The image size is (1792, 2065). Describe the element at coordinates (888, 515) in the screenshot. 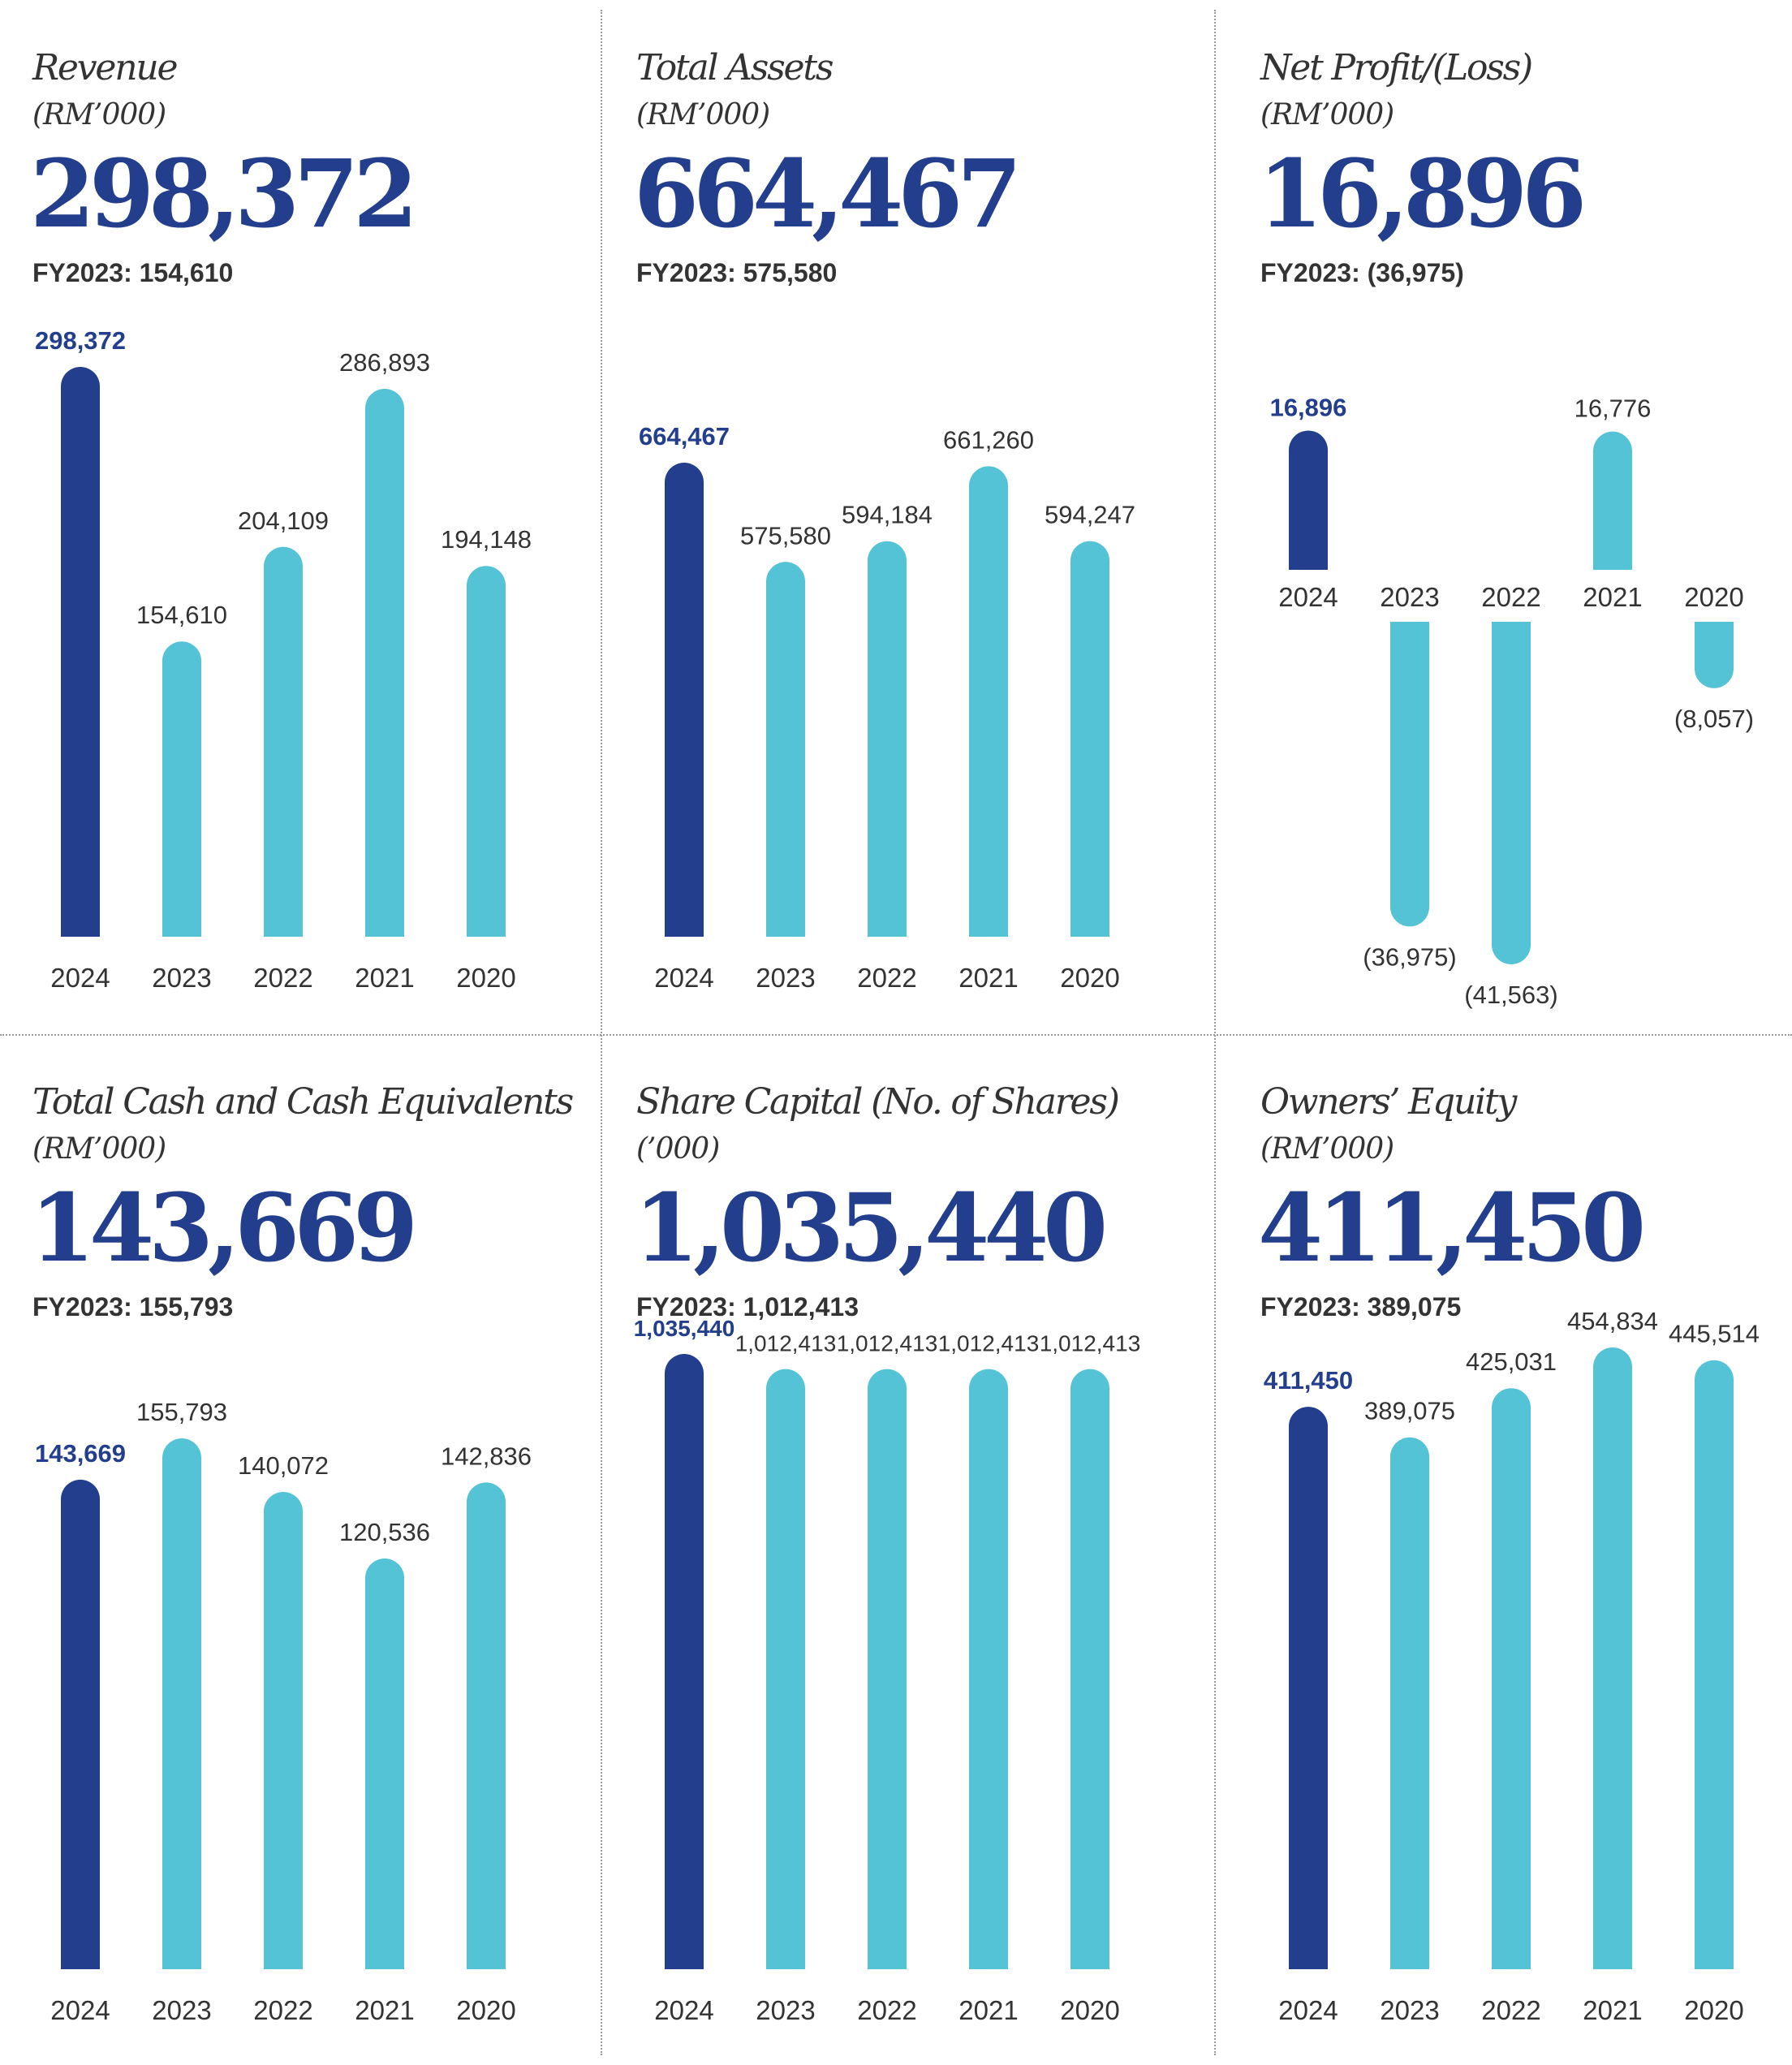

I see `data-label: 594,184` at that location.